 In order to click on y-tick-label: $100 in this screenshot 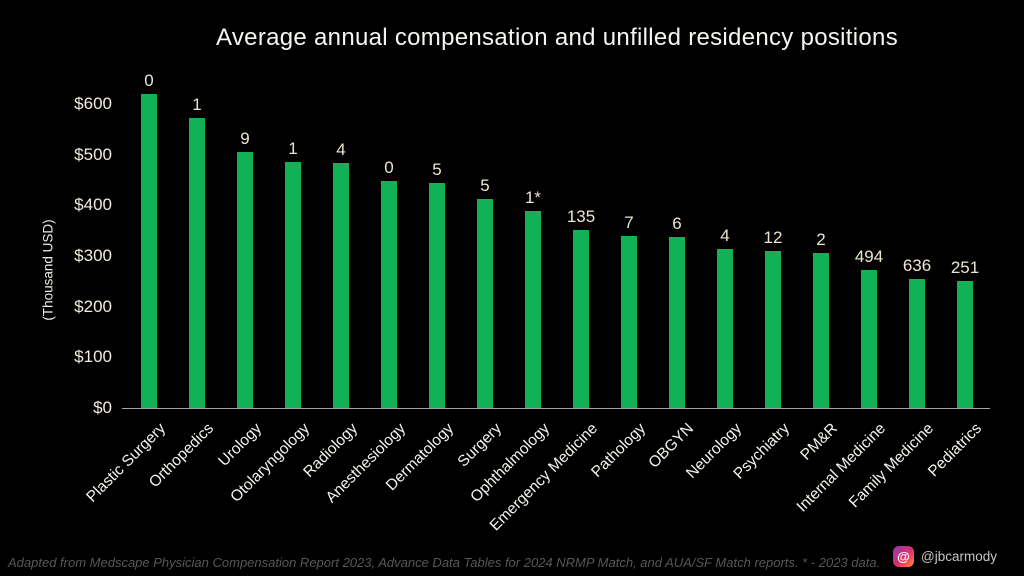, I will do `click(93, 357)`.